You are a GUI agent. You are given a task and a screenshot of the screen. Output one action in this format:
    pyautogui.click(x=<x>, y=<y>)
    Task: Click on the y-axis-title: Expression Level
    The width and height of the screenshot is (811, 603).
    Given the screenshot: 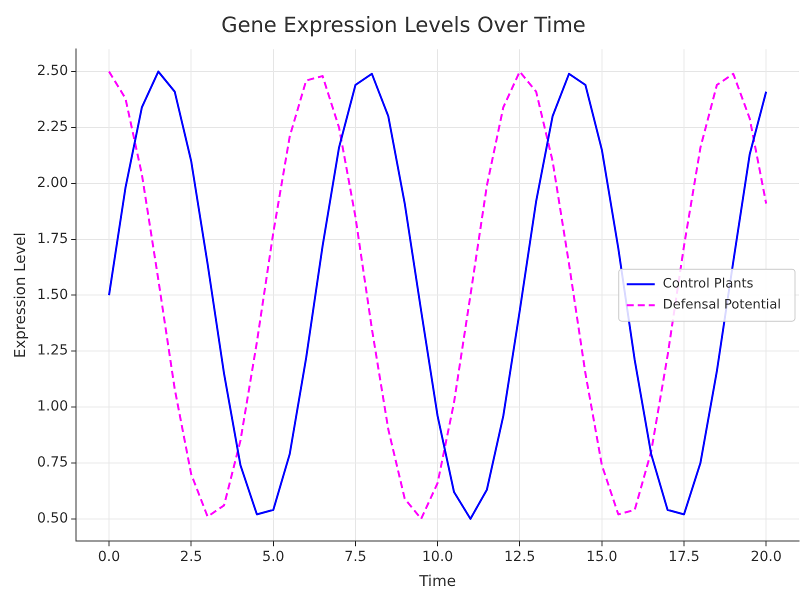 What is the action you would take?
    pyautogui.click(x=19, y=295)
    